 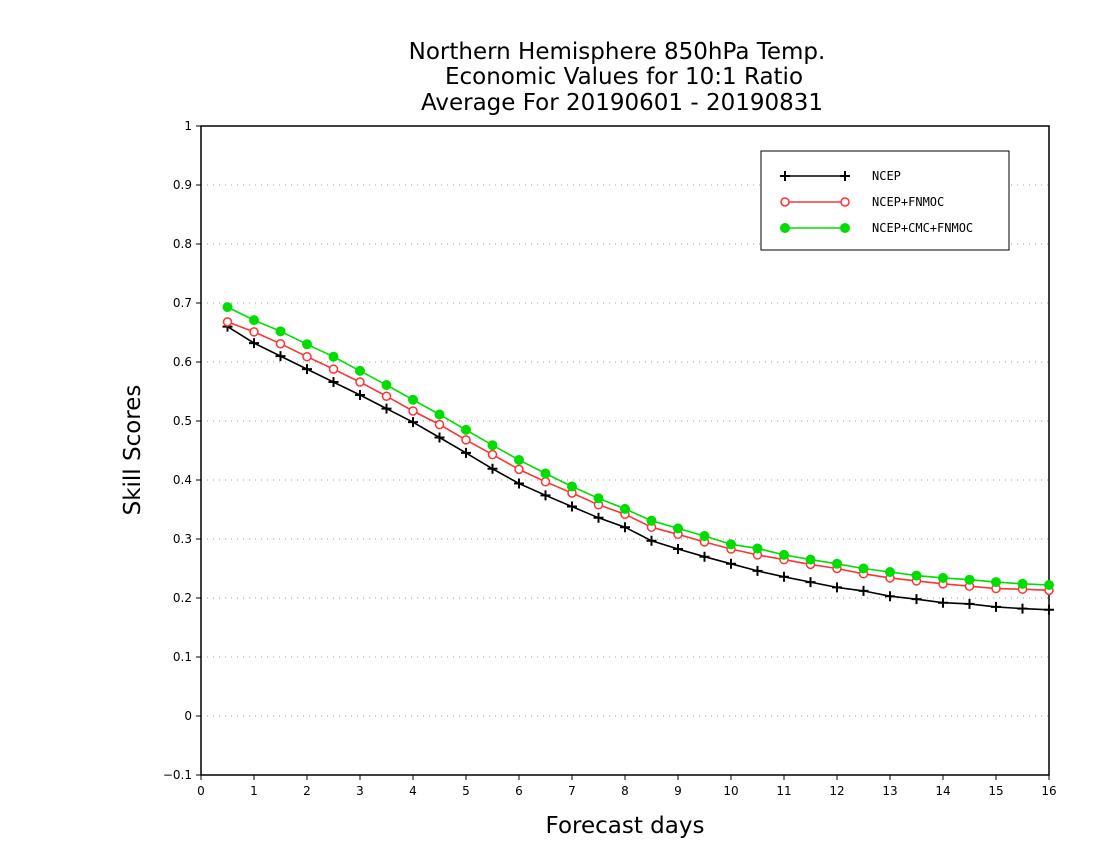 I want to click on x-tick-label: 16, so click(x=1048, y=791).